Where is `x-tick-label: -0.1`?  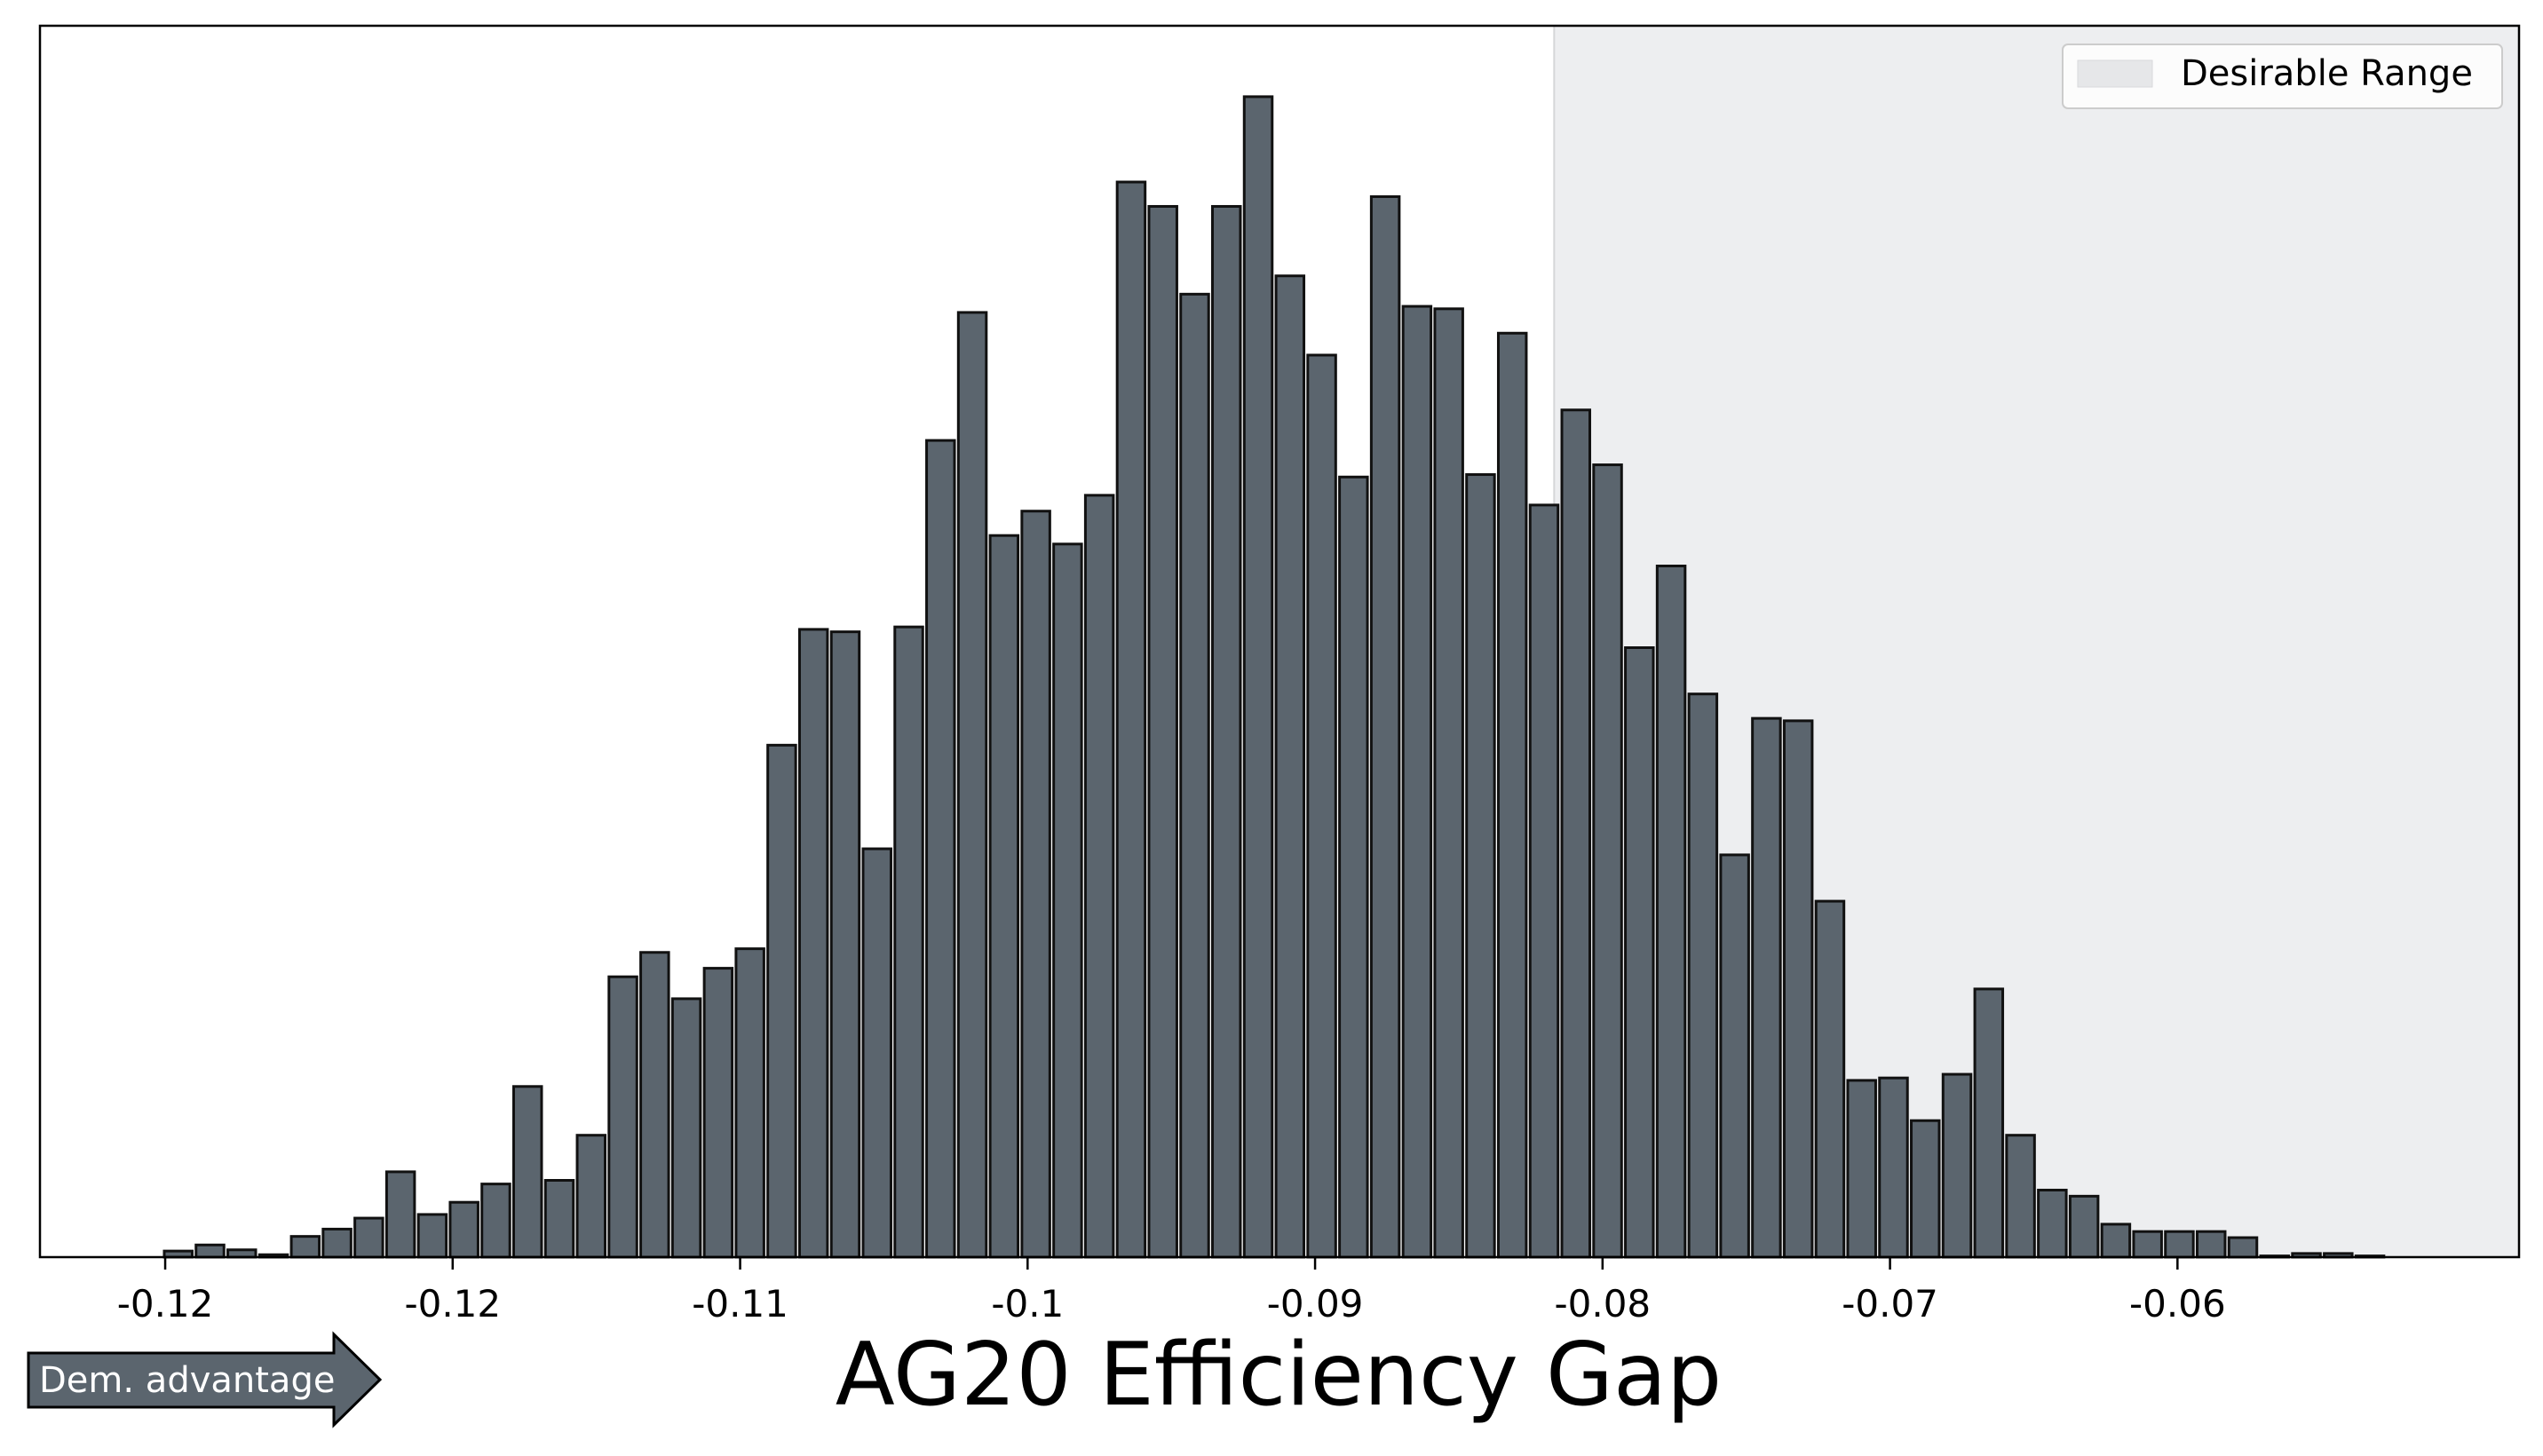
x-tick-label: -0.1 is located at coordinates (1027, 1303).